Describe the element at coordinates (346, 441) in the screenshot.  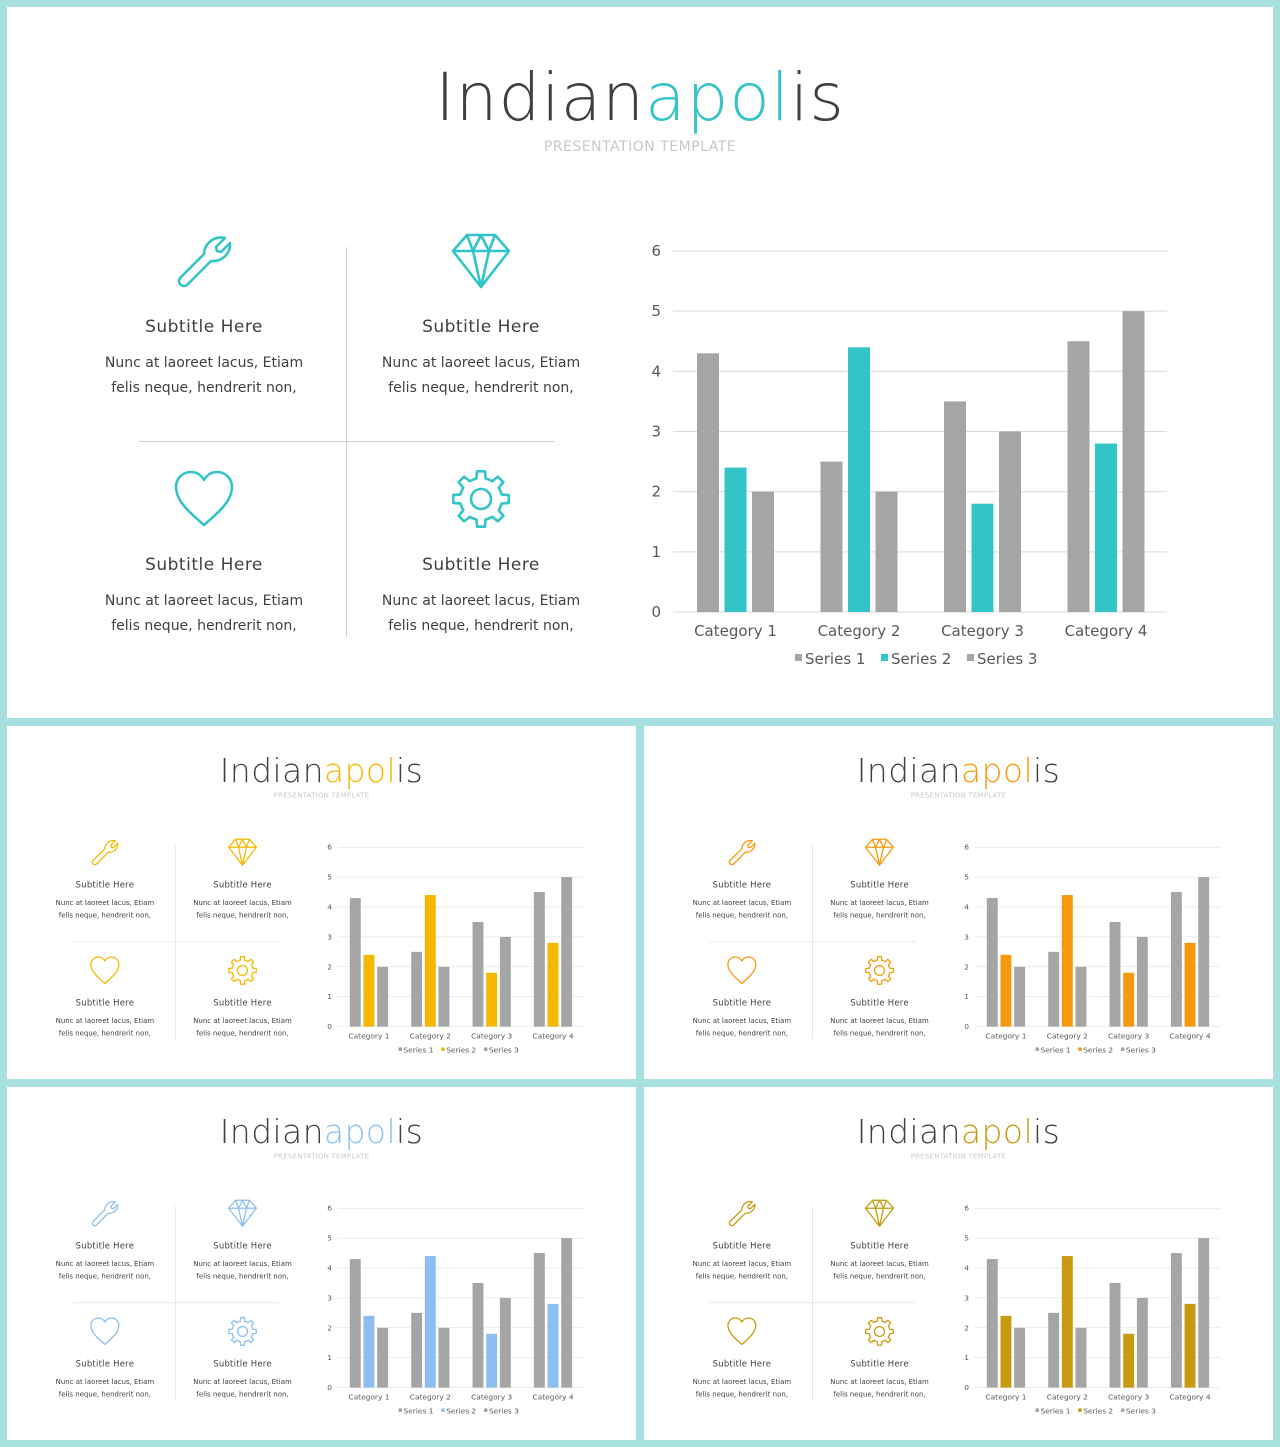
I see `divider-horizontal` at that location.